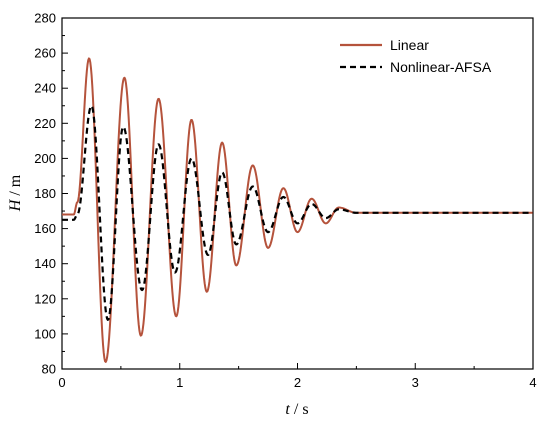  I want to click on x-tick-labels: 0 1 2 3 4, so click(297, 382).